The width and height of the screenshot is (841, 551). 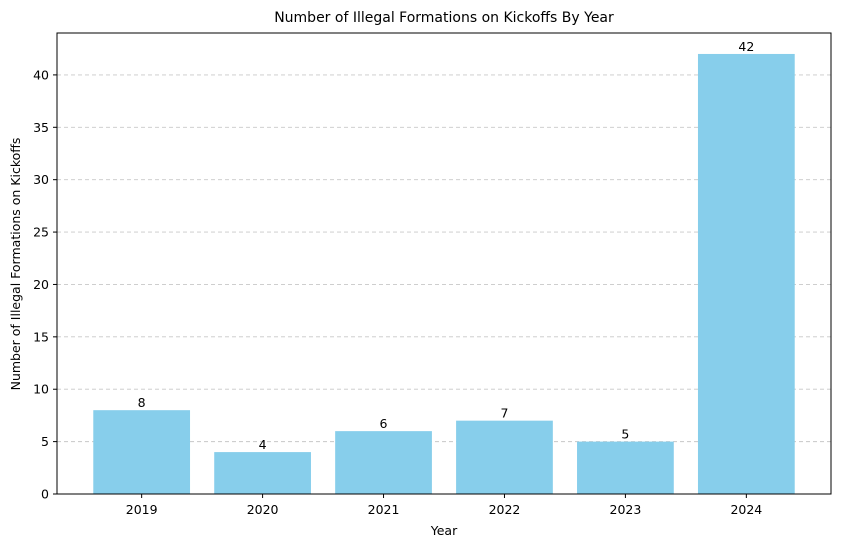 What do you see at coordinates (41, 232) in the screenshot?
I see `y-tick-label: 25` at bounding box center [41, 232].